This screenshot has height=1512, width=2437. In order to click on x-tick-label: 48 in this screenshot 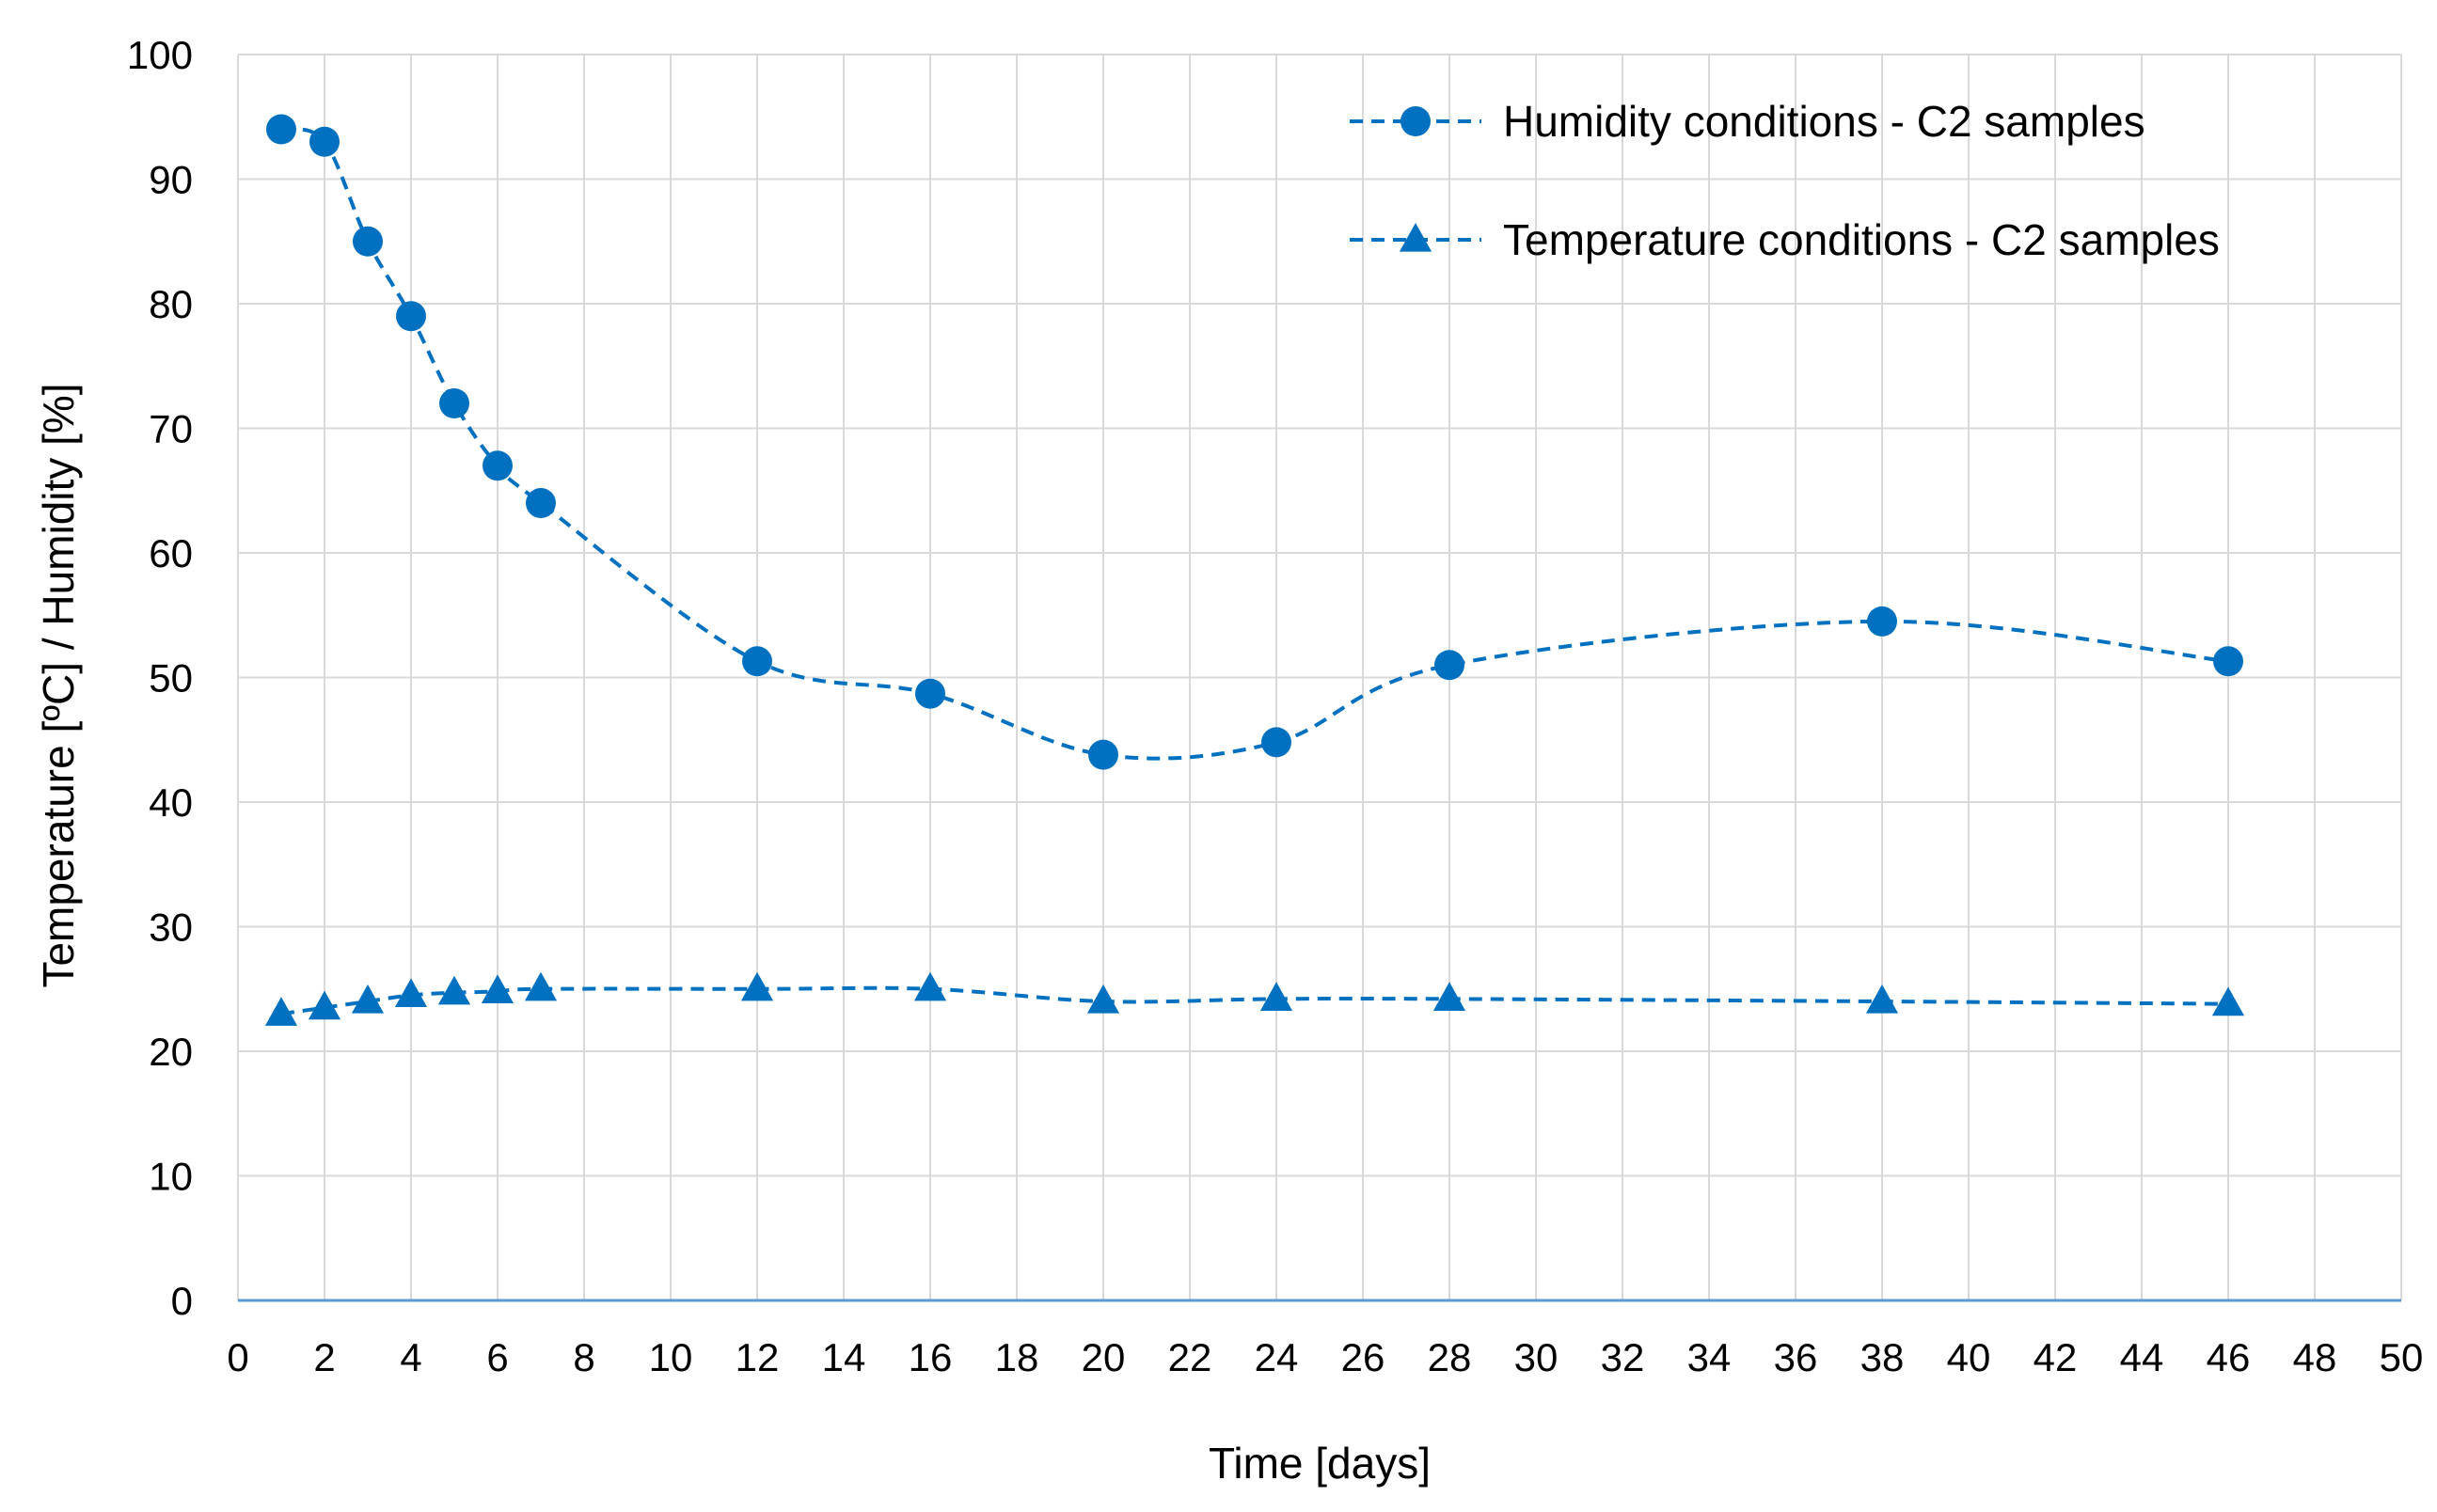, I will do `click(2315, 1357)`.